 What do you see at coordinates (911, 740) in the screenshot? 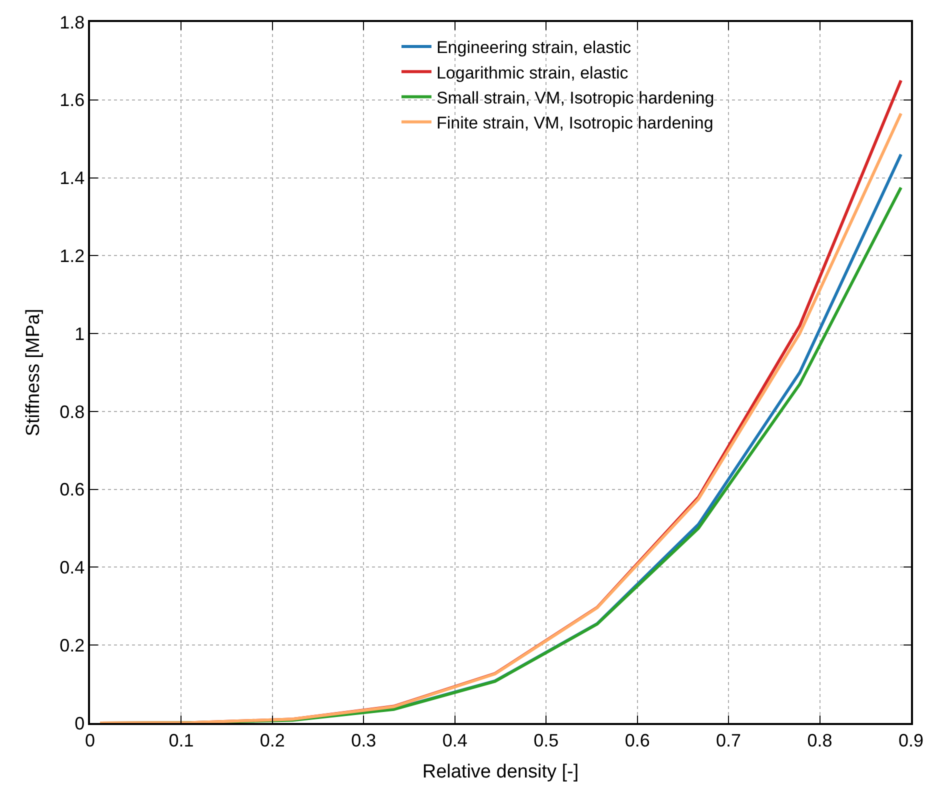
I see `x-tick-label: 0.9` at bounding box center [911, 740].